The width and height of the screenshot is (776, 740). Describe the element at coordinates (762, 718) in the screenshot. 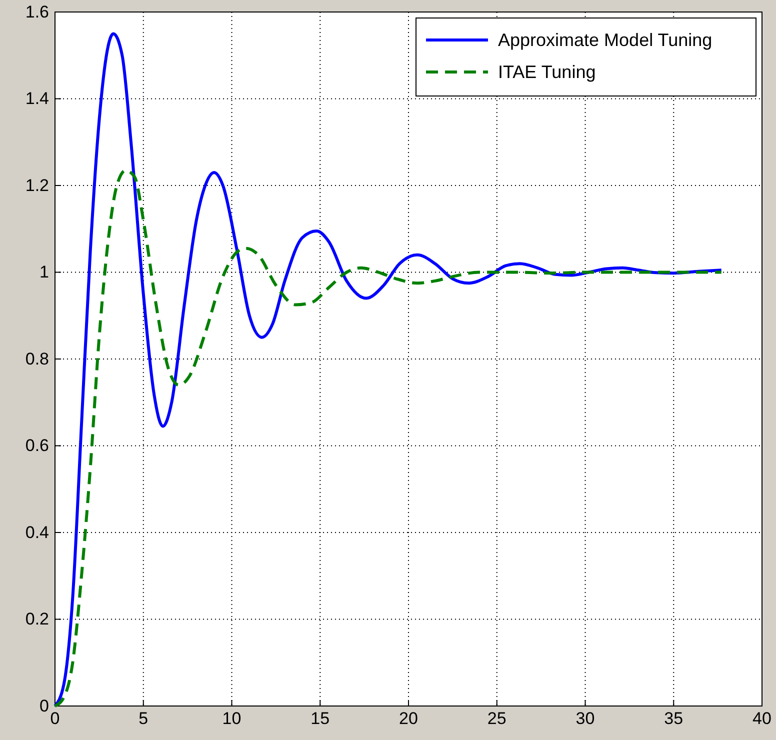

I see `x-tick-label: 40` at that location.